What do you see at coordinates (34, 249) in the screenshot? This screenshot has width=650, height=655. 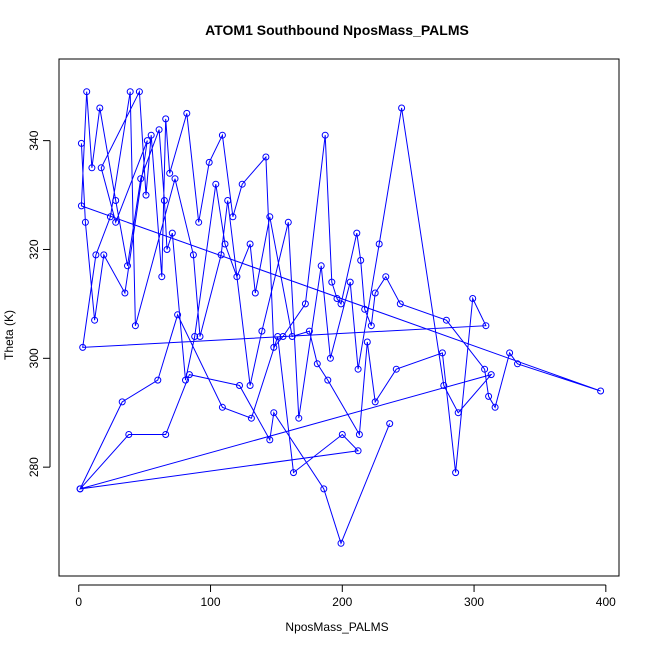 I see `y-tick-label: 320` at bounding box center [34, 249].